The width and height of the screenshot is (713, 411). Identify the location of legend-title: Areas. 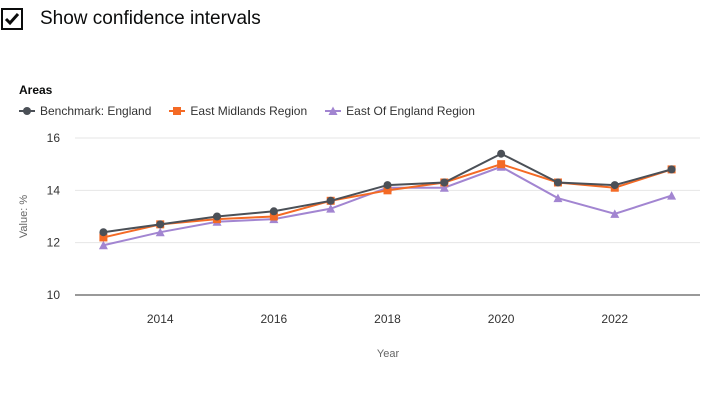
(36, 90).